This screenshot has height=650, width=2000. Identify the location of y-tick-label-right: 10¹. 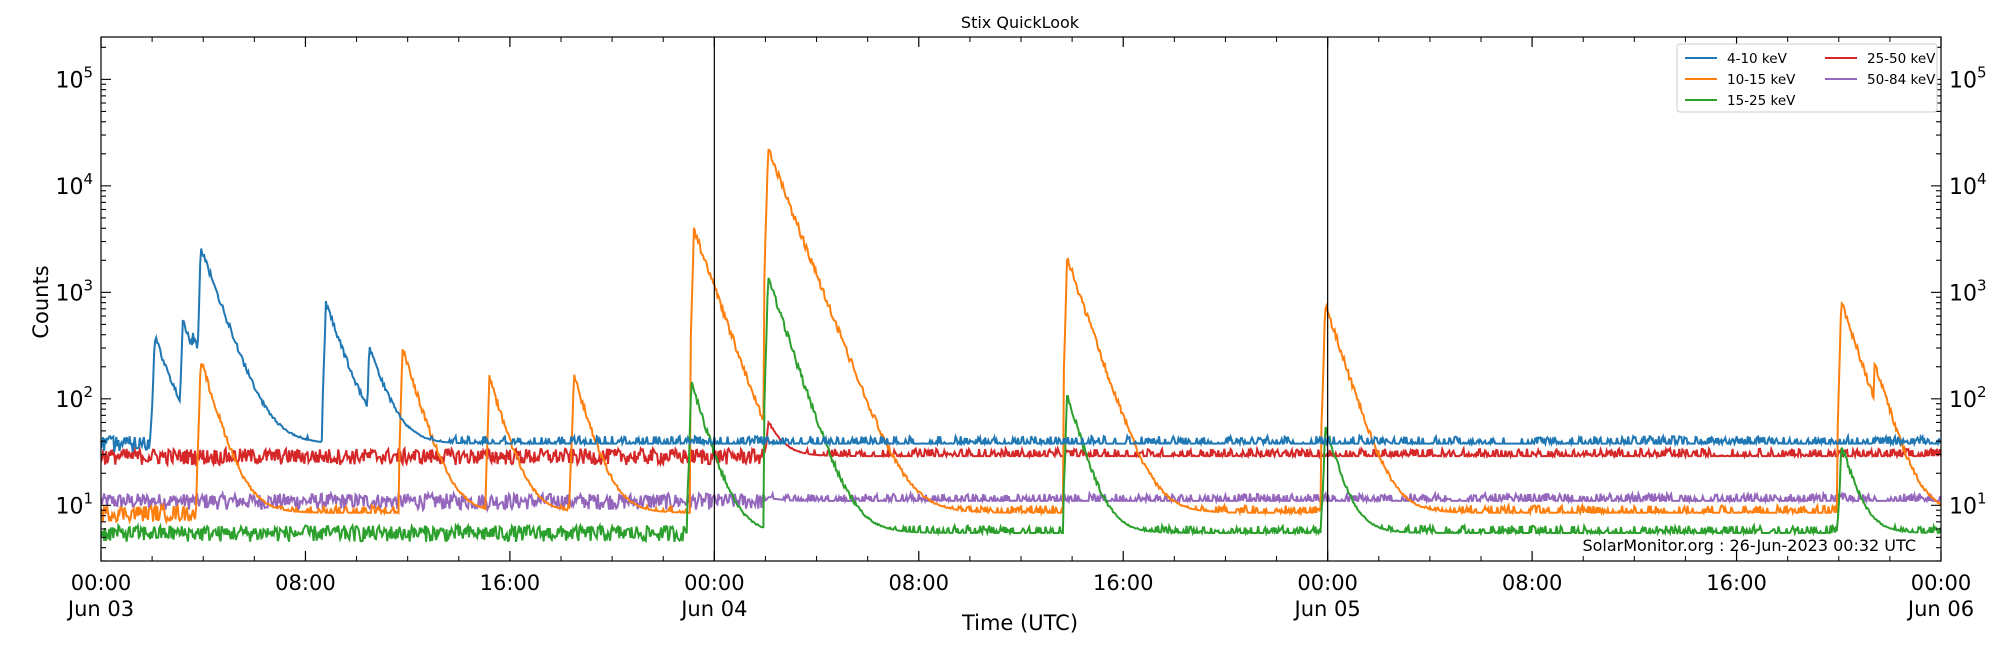
(1968, 504).